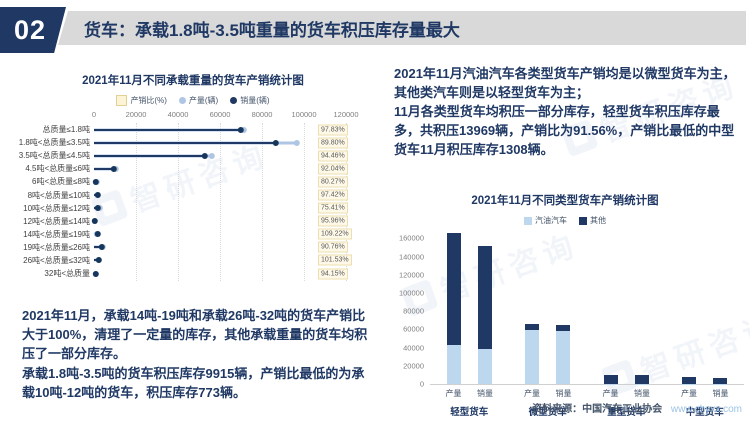 The width and height of the screenshot is (750, 421). Describe the element at coordinates (411, 293) in the screenshot. I see `y-tick-label: 100000` at that location.